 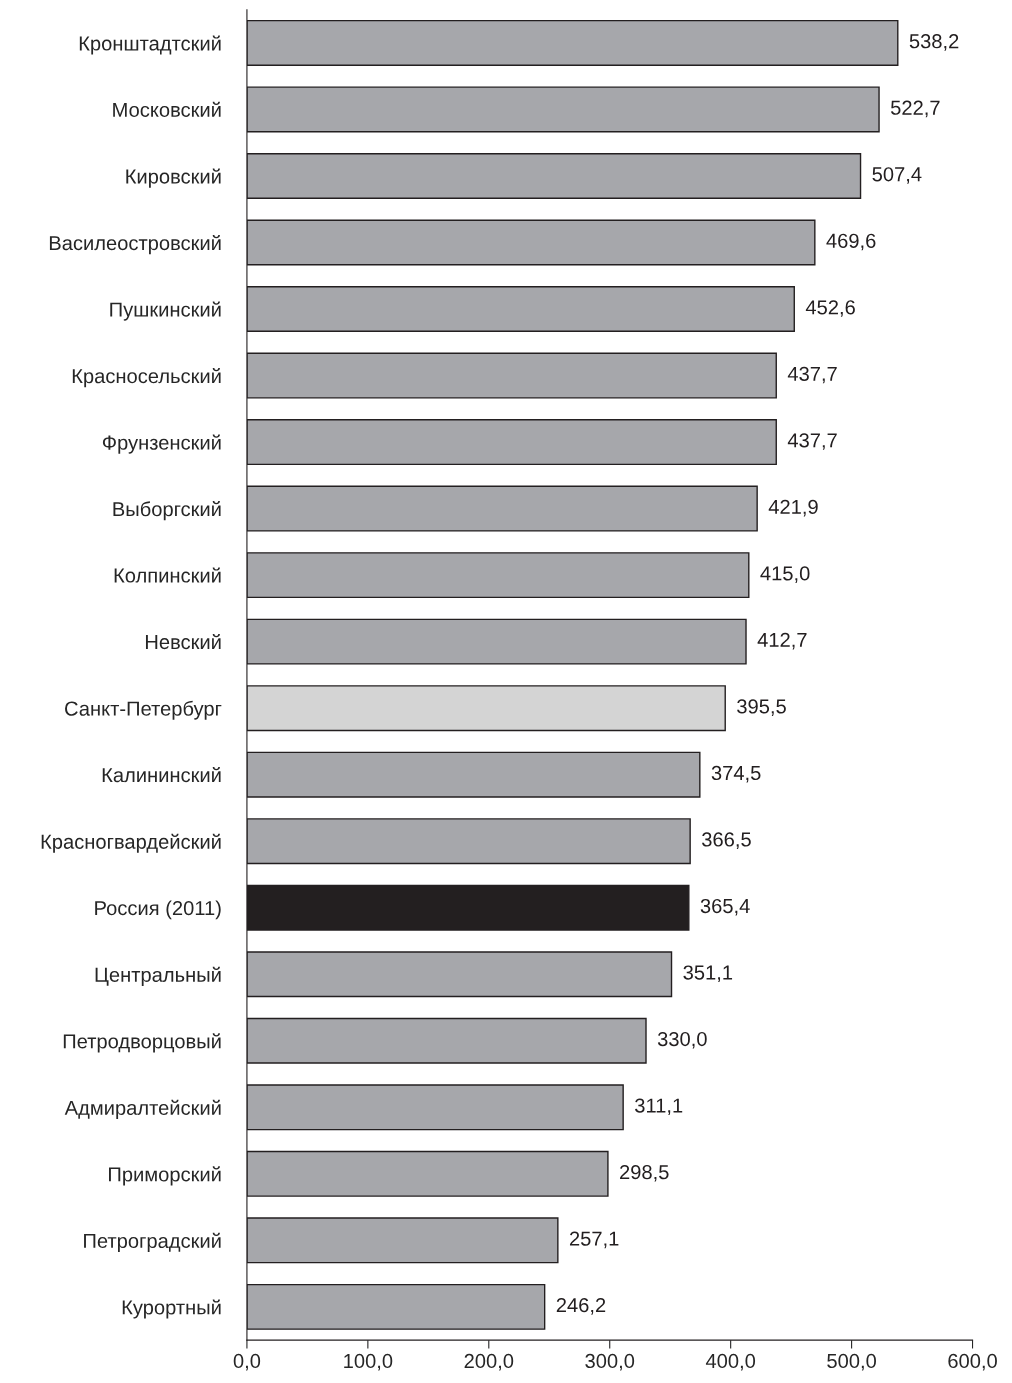 What do you see at coordinates (158, 976) in the screenshot?
I see `y-tick-label: Центральный` at bounding box center [158, 976].